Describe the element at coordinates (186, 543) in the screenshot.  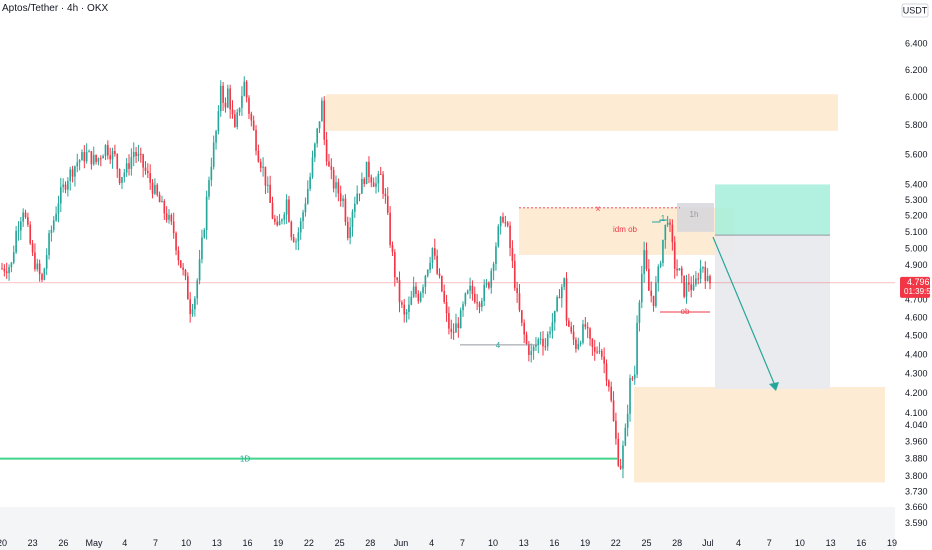
I see `time-tick: 10` at that location.